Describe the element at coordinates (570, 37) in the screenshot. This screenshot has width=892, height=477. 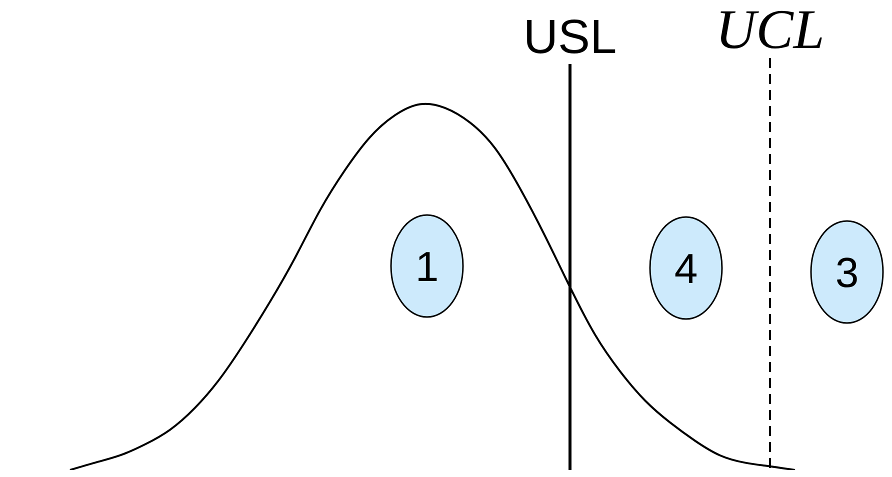
I see `text: USL` at that location.